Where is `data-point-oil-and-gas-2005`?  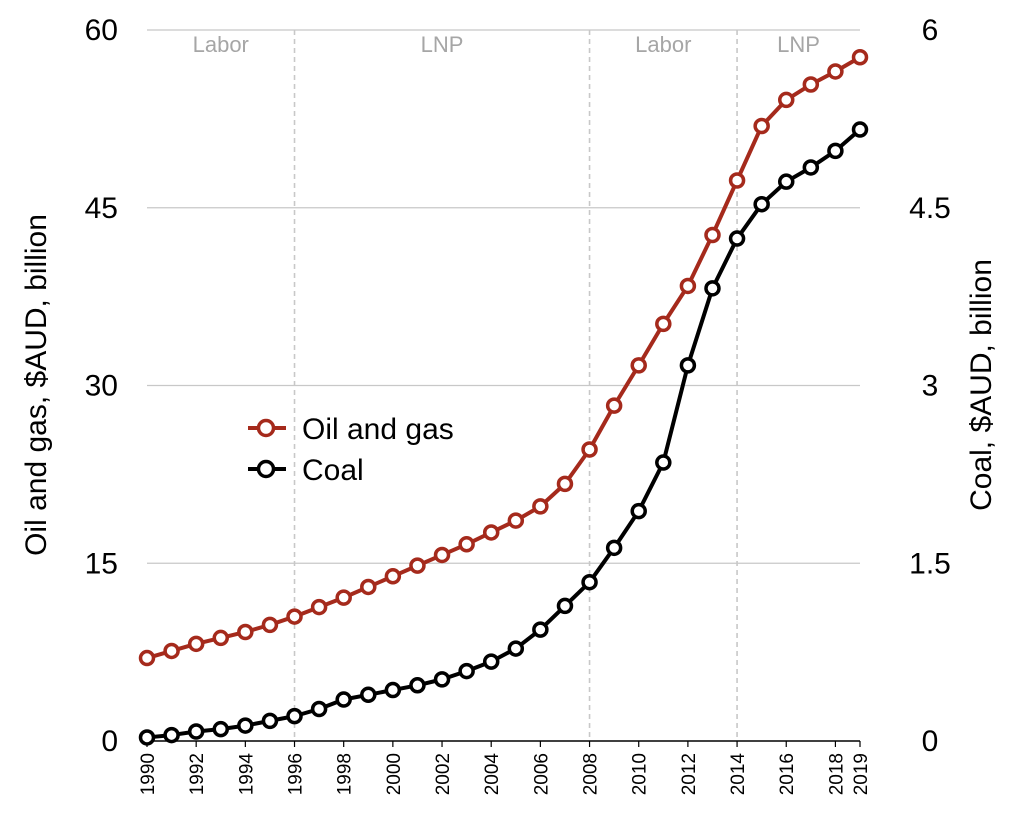 data-point-oil-and-gas-2005 is located at coordinates (516, 520).